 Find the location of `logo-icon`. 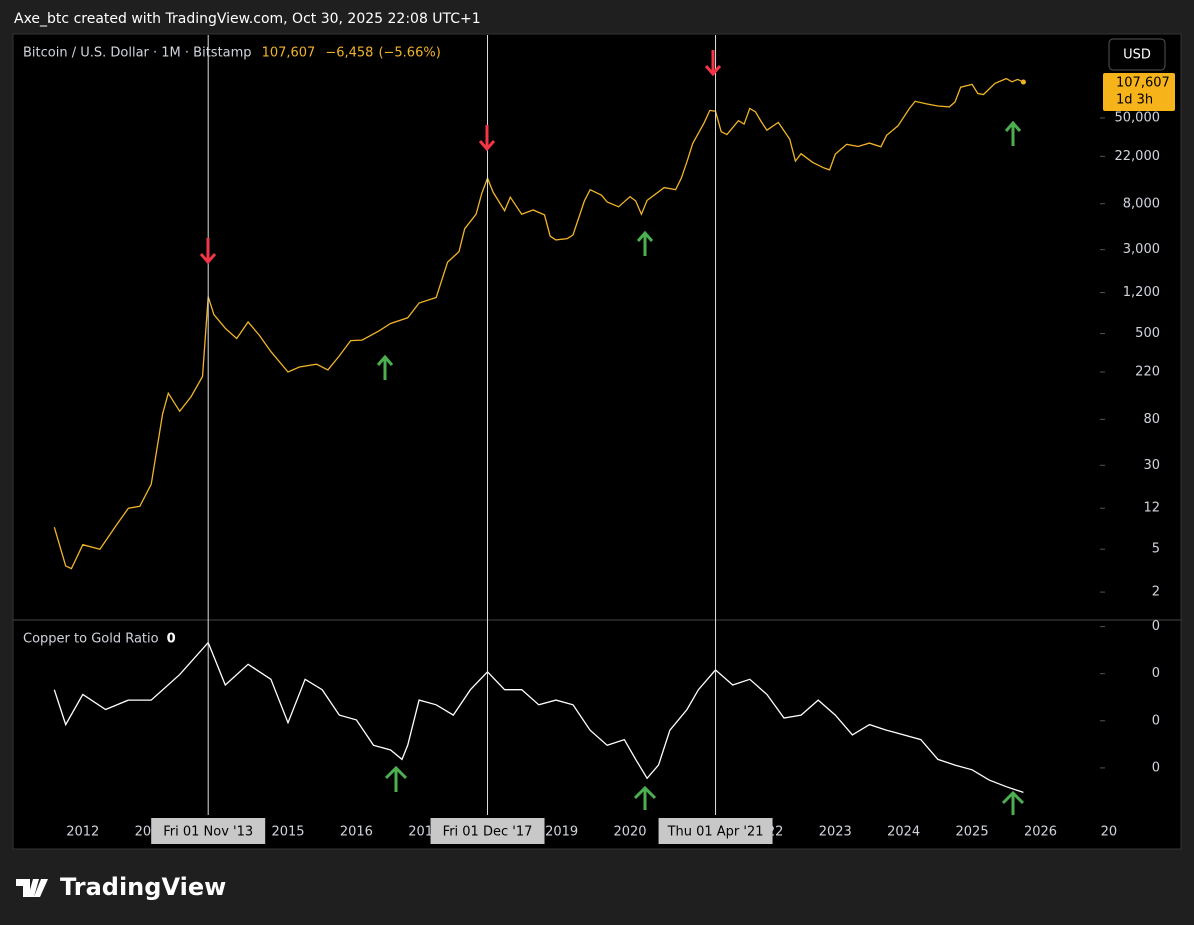

logo-icon is located at coordinates (32, 888).